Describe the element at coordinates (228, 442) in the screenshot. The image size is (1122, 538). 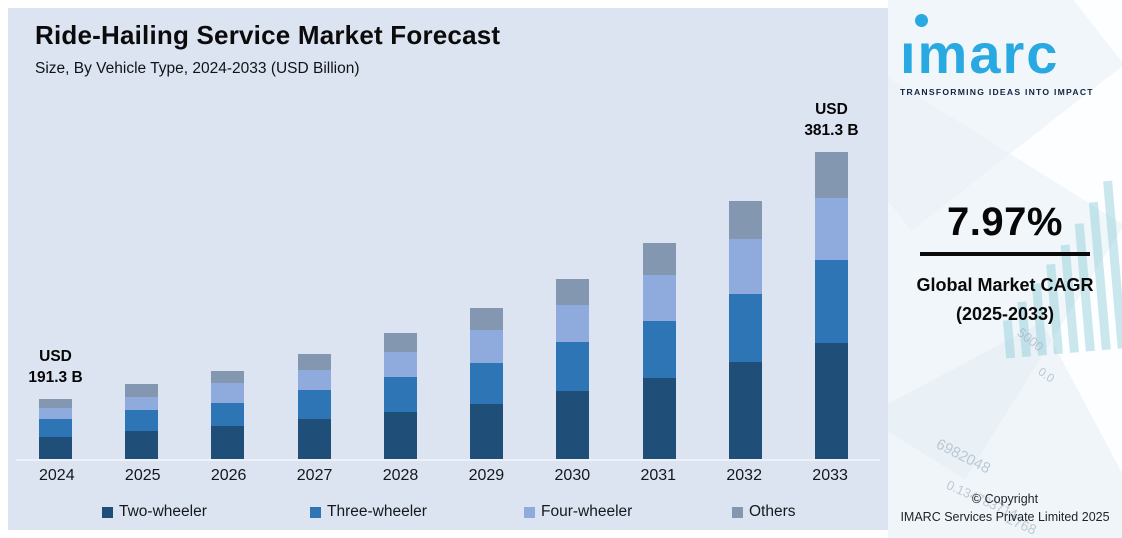
I see `bar-2026-segment-two-wheeler` at that location.